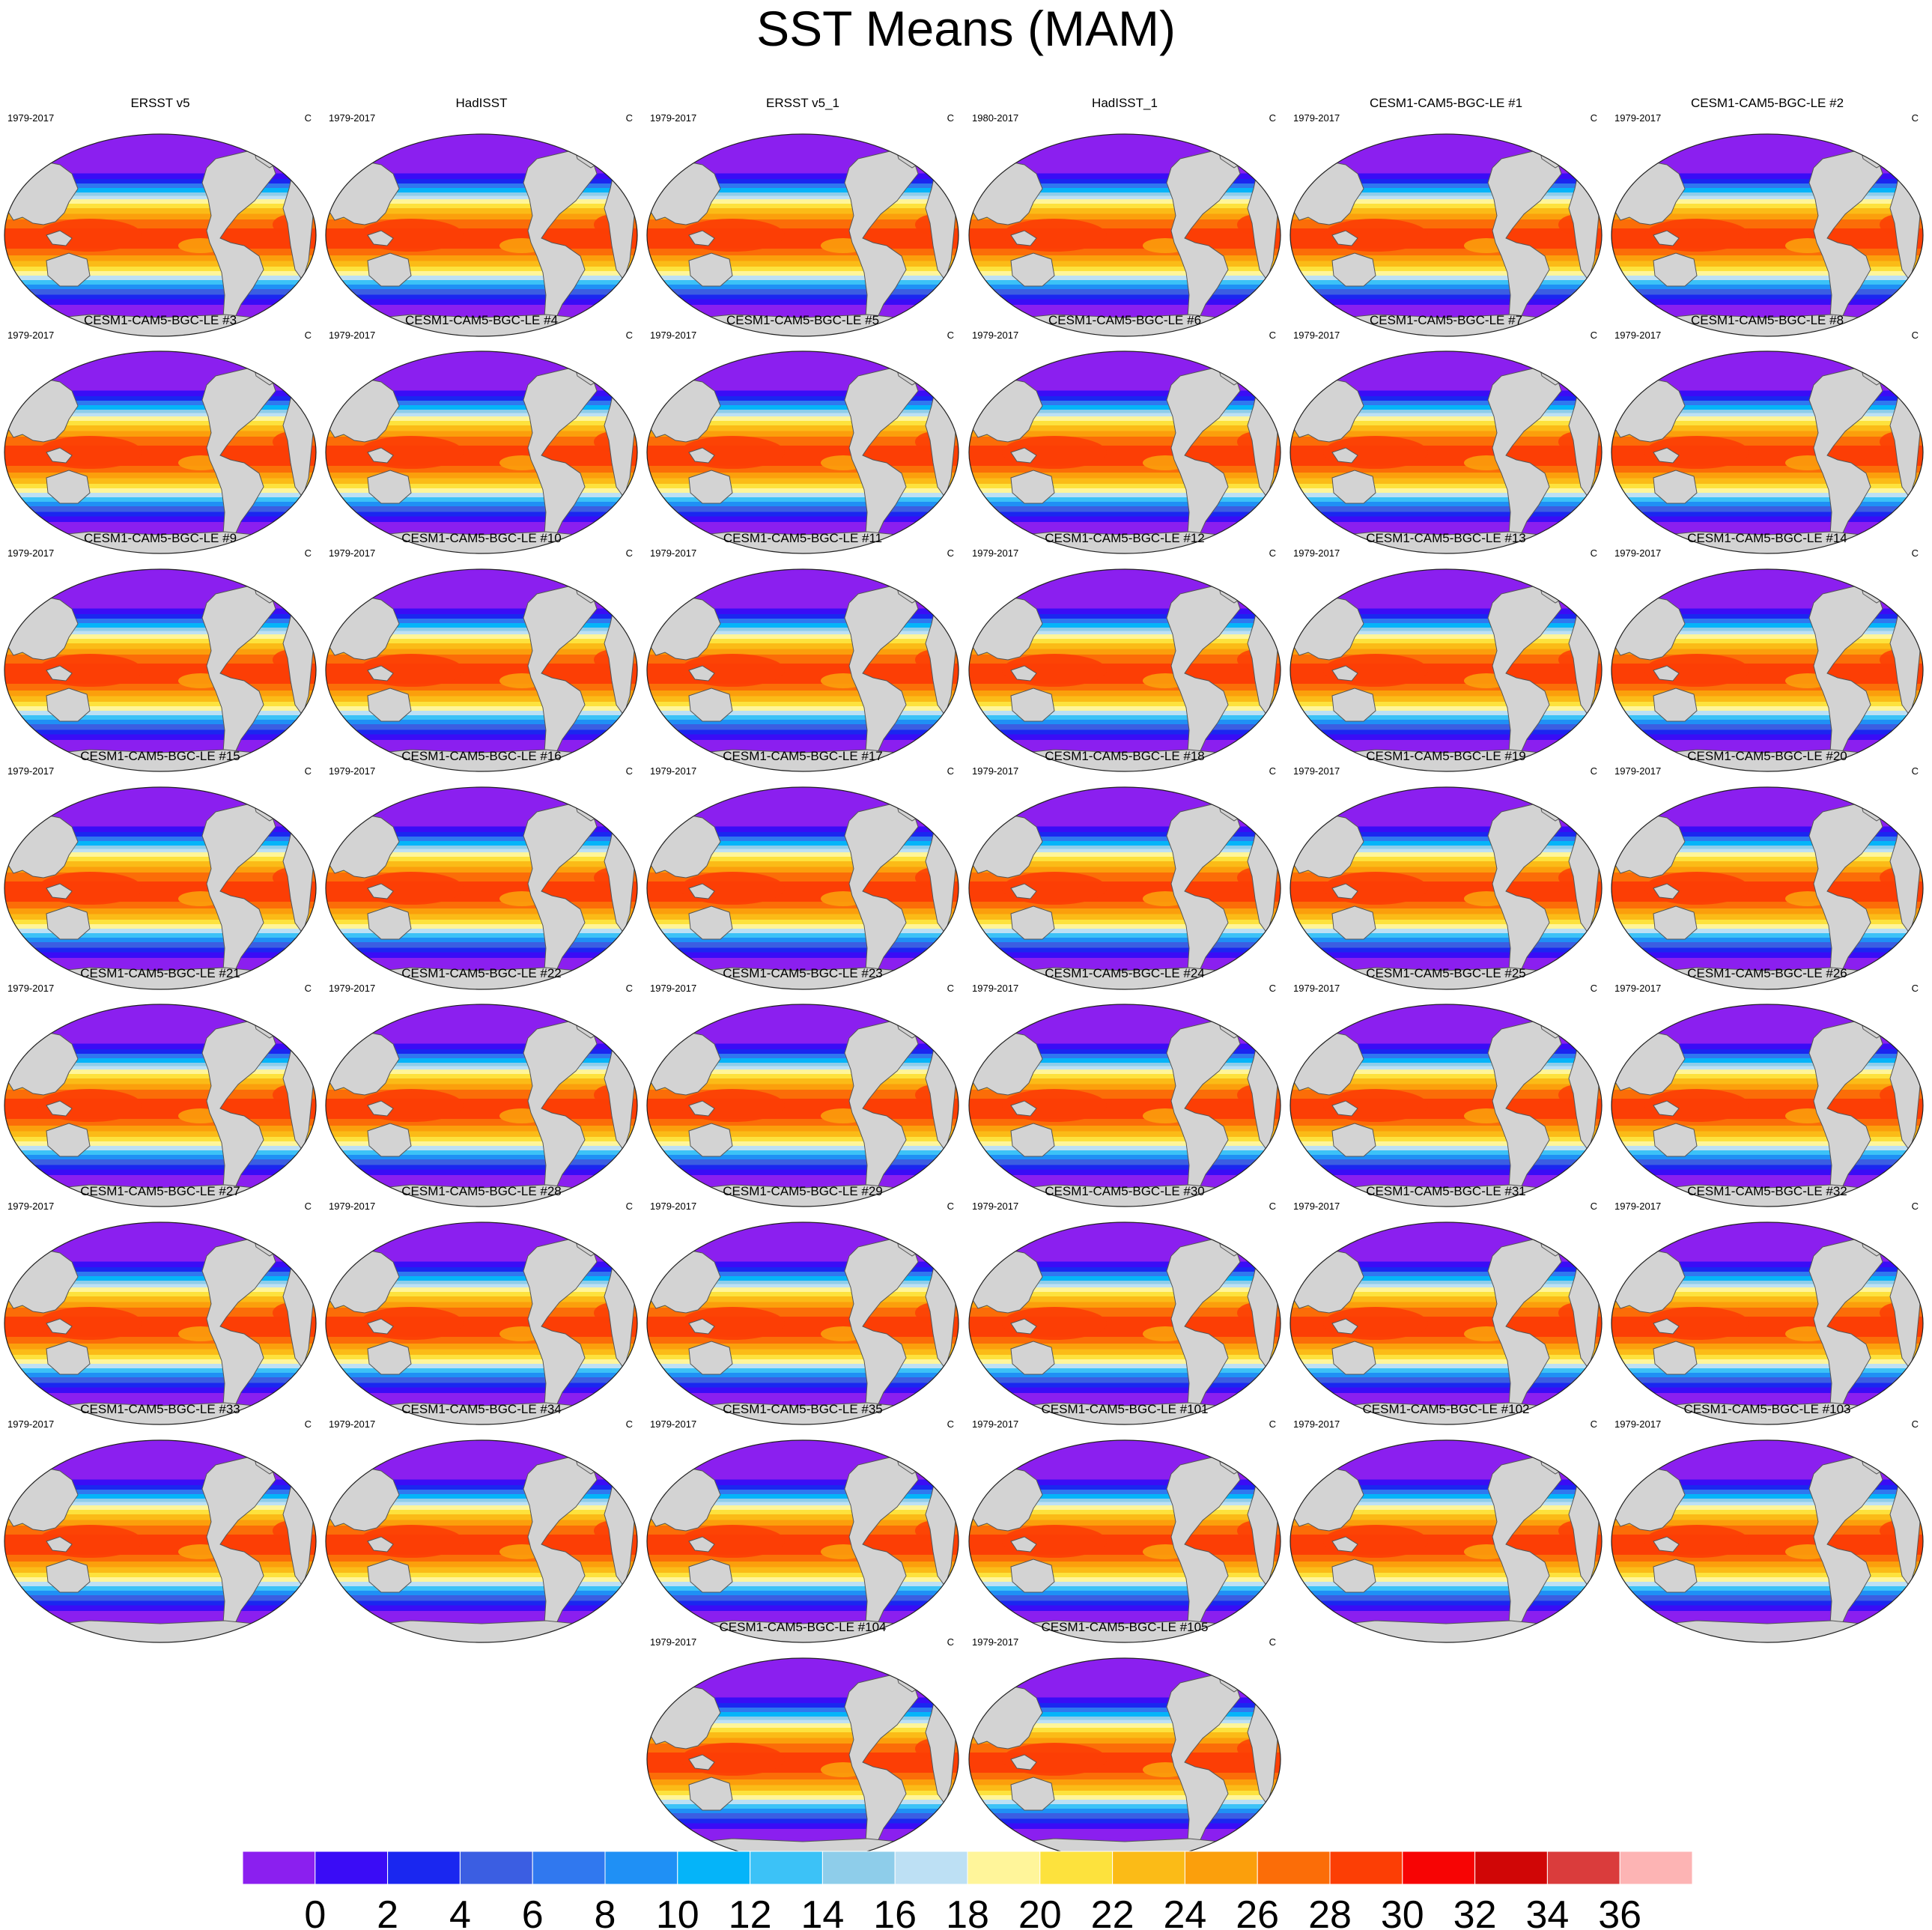 The width and height of the screenshot is (1932, 1930). What do you see at coordinates (481, 1323) in the screenshot?
I see `map-border` at bounding box center [481, 1323].